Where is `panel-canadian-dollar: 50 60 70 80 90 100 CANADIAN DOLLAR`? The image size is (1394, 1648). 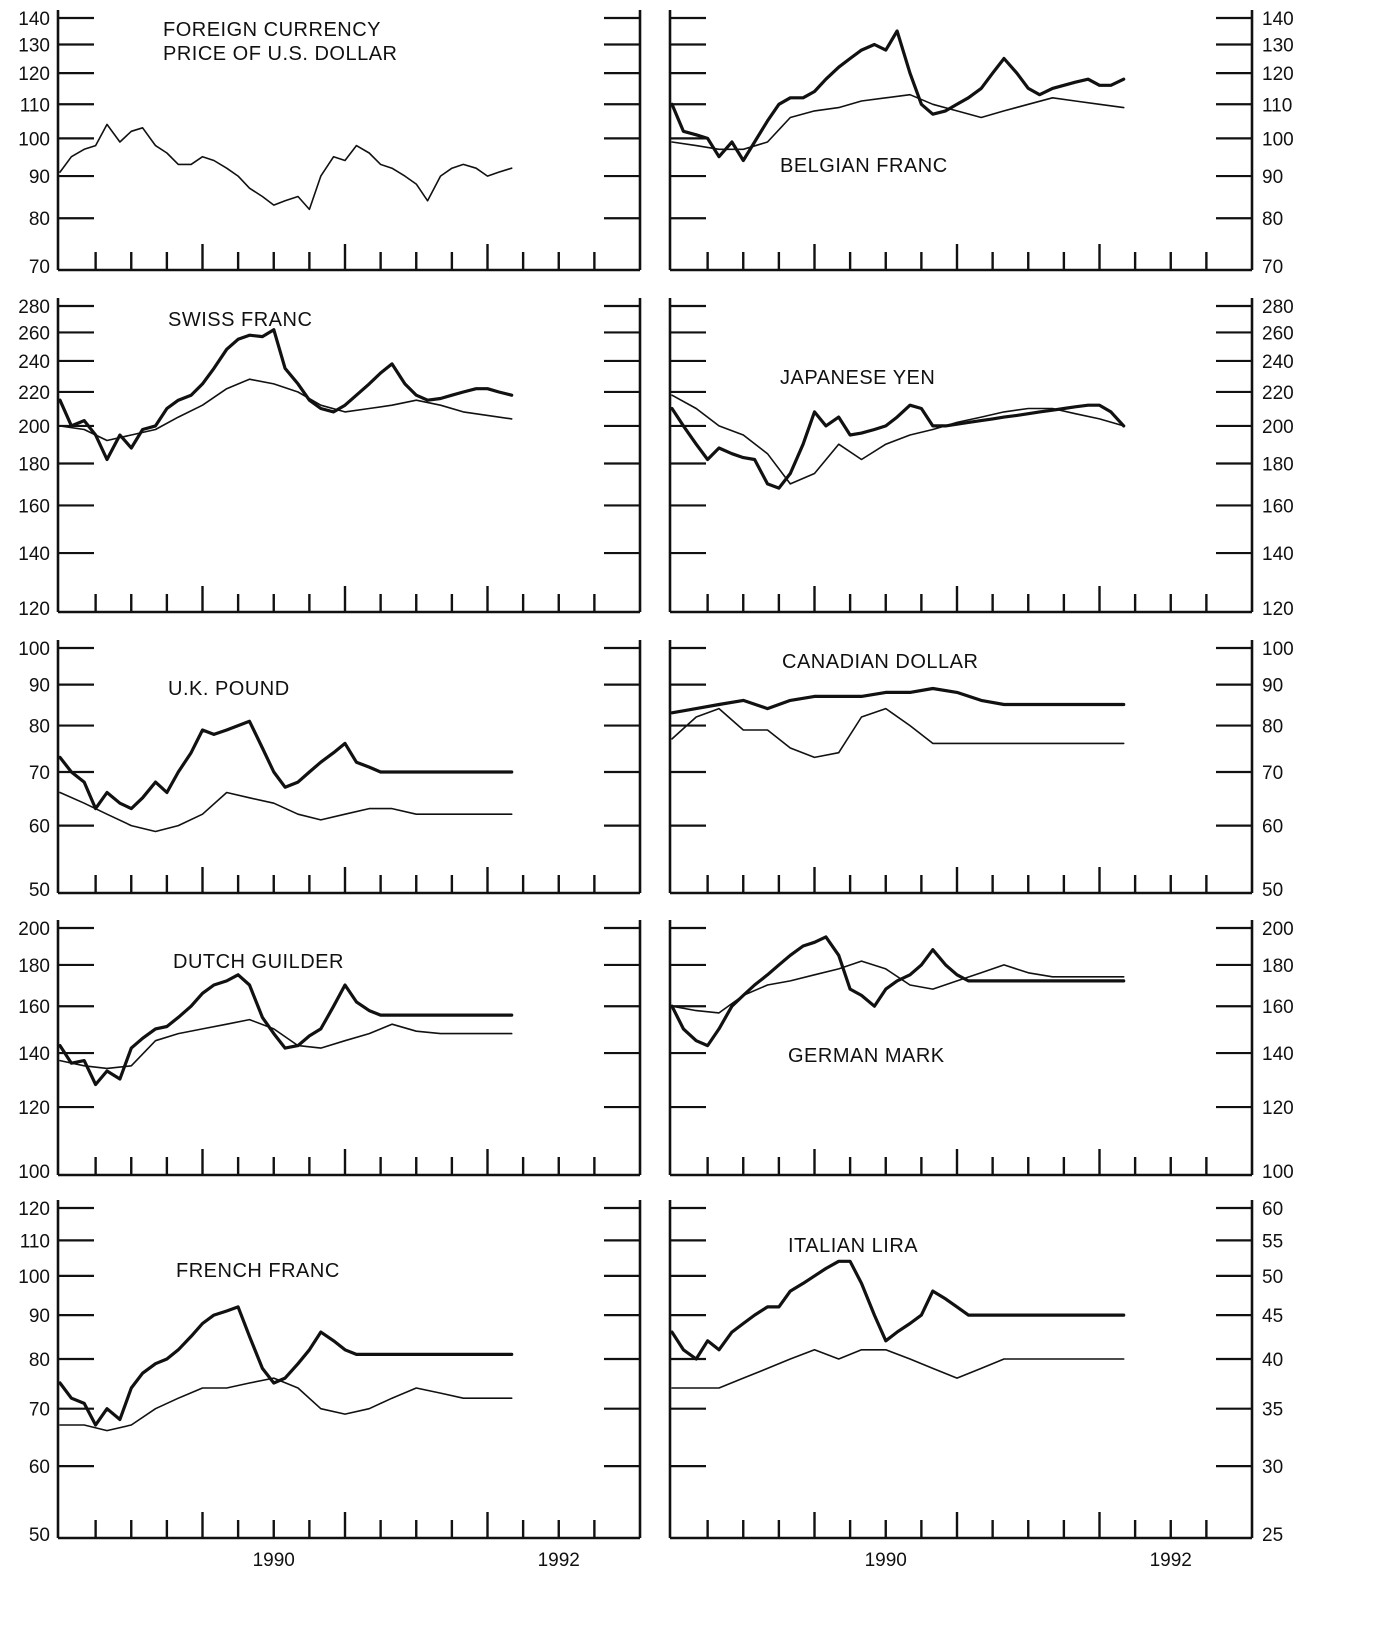
panel-canadian-dollar: 50 60 70 80 90 100 CANADIAN DOLLAR is located at coordinates (981, 770).